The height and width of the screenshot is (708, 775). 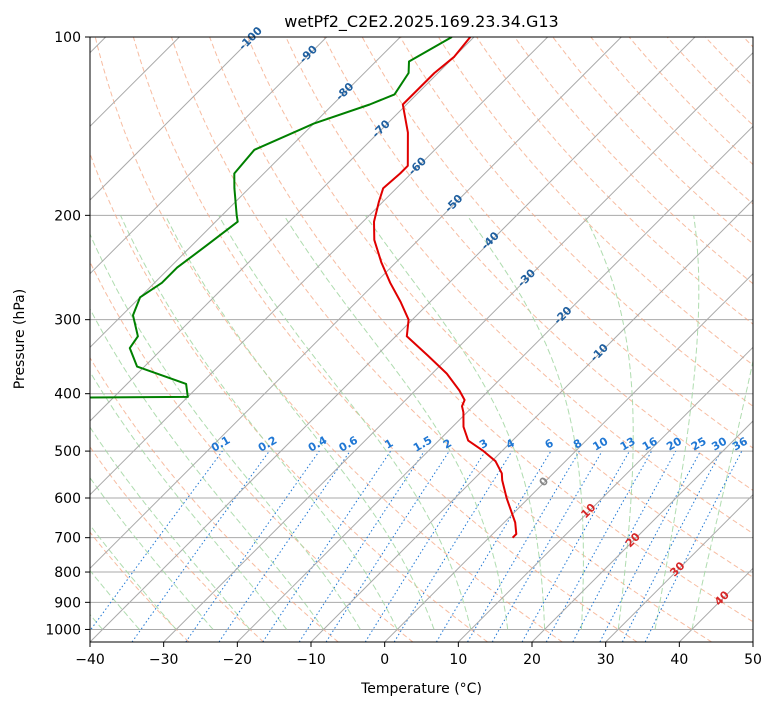 What do you see at coordinates (421, 689) in the screenshot?
I see `x-axis-label: Temperature (°C)` at bounding box center [421, 689].